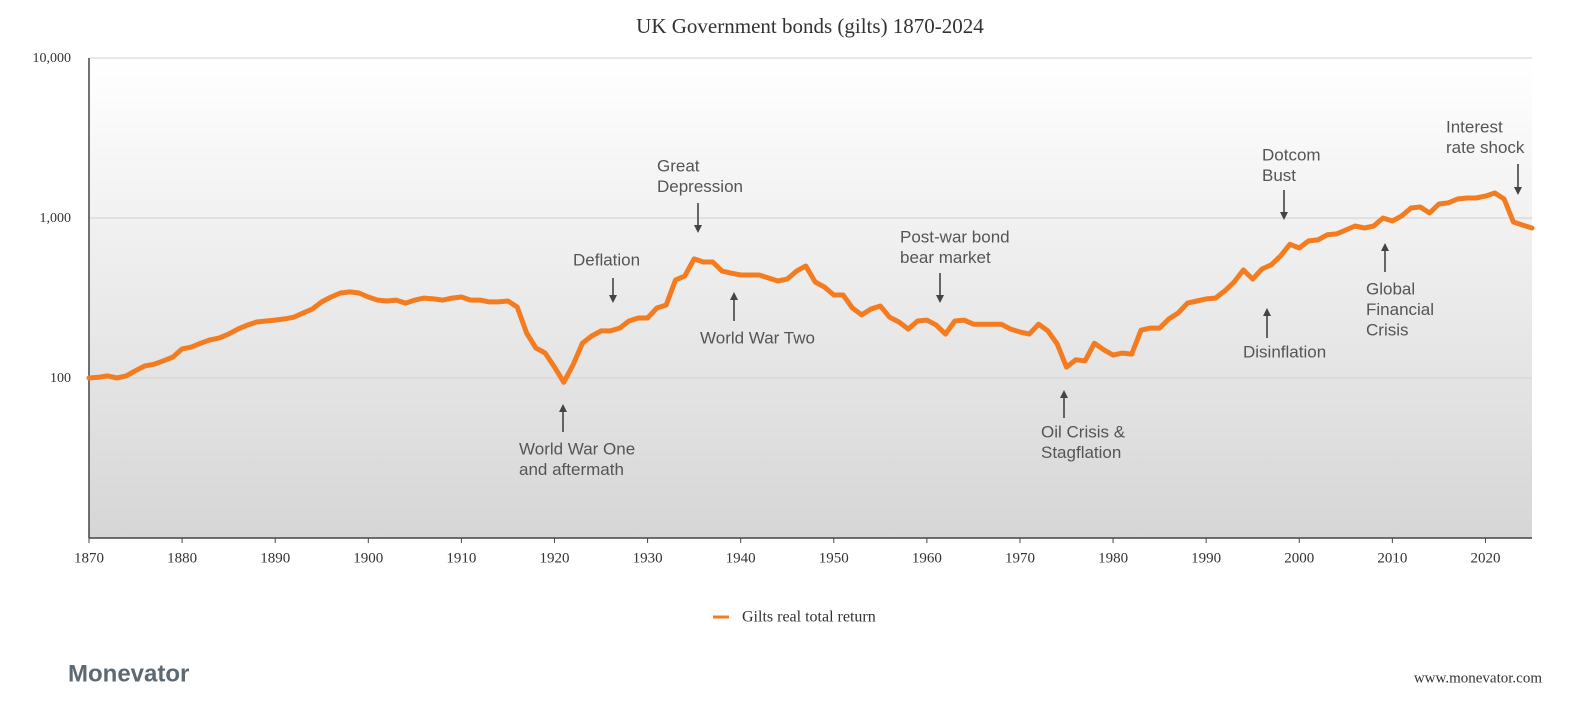 The image size is (1592, 722). I want to click on x-tick-label: 1920, so click(554, 558).